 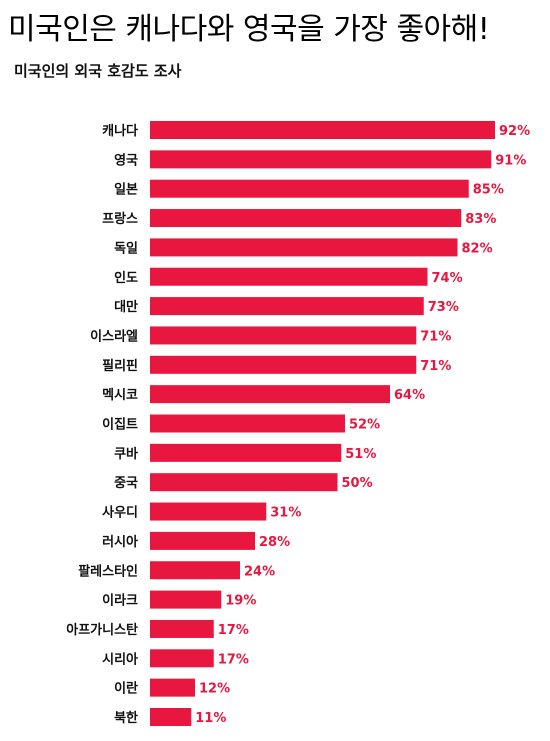 I want to click on value-label: 73%, so click(x=443, y=307).